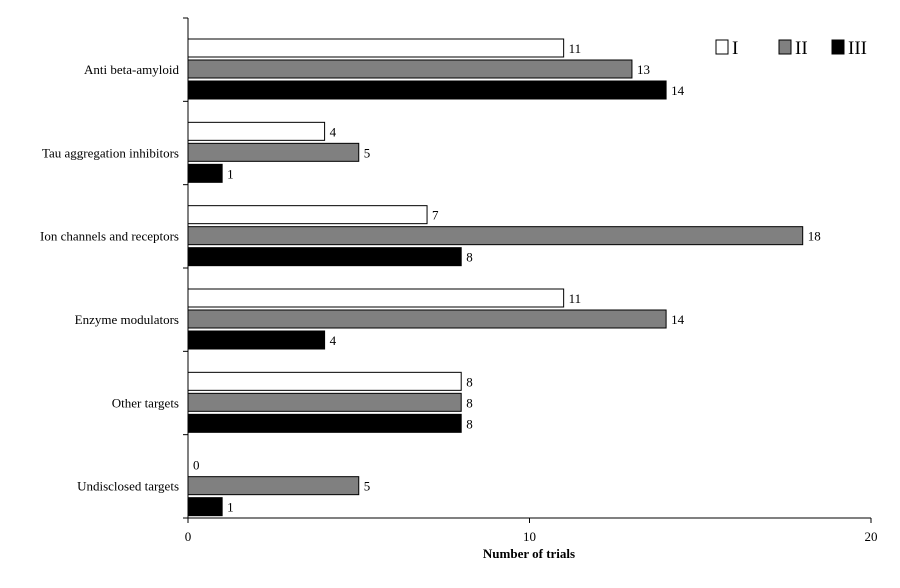 This screenshot has width=900, height=588. I want to click on category-label: Anti beta-amyloid, so click(131, 69).